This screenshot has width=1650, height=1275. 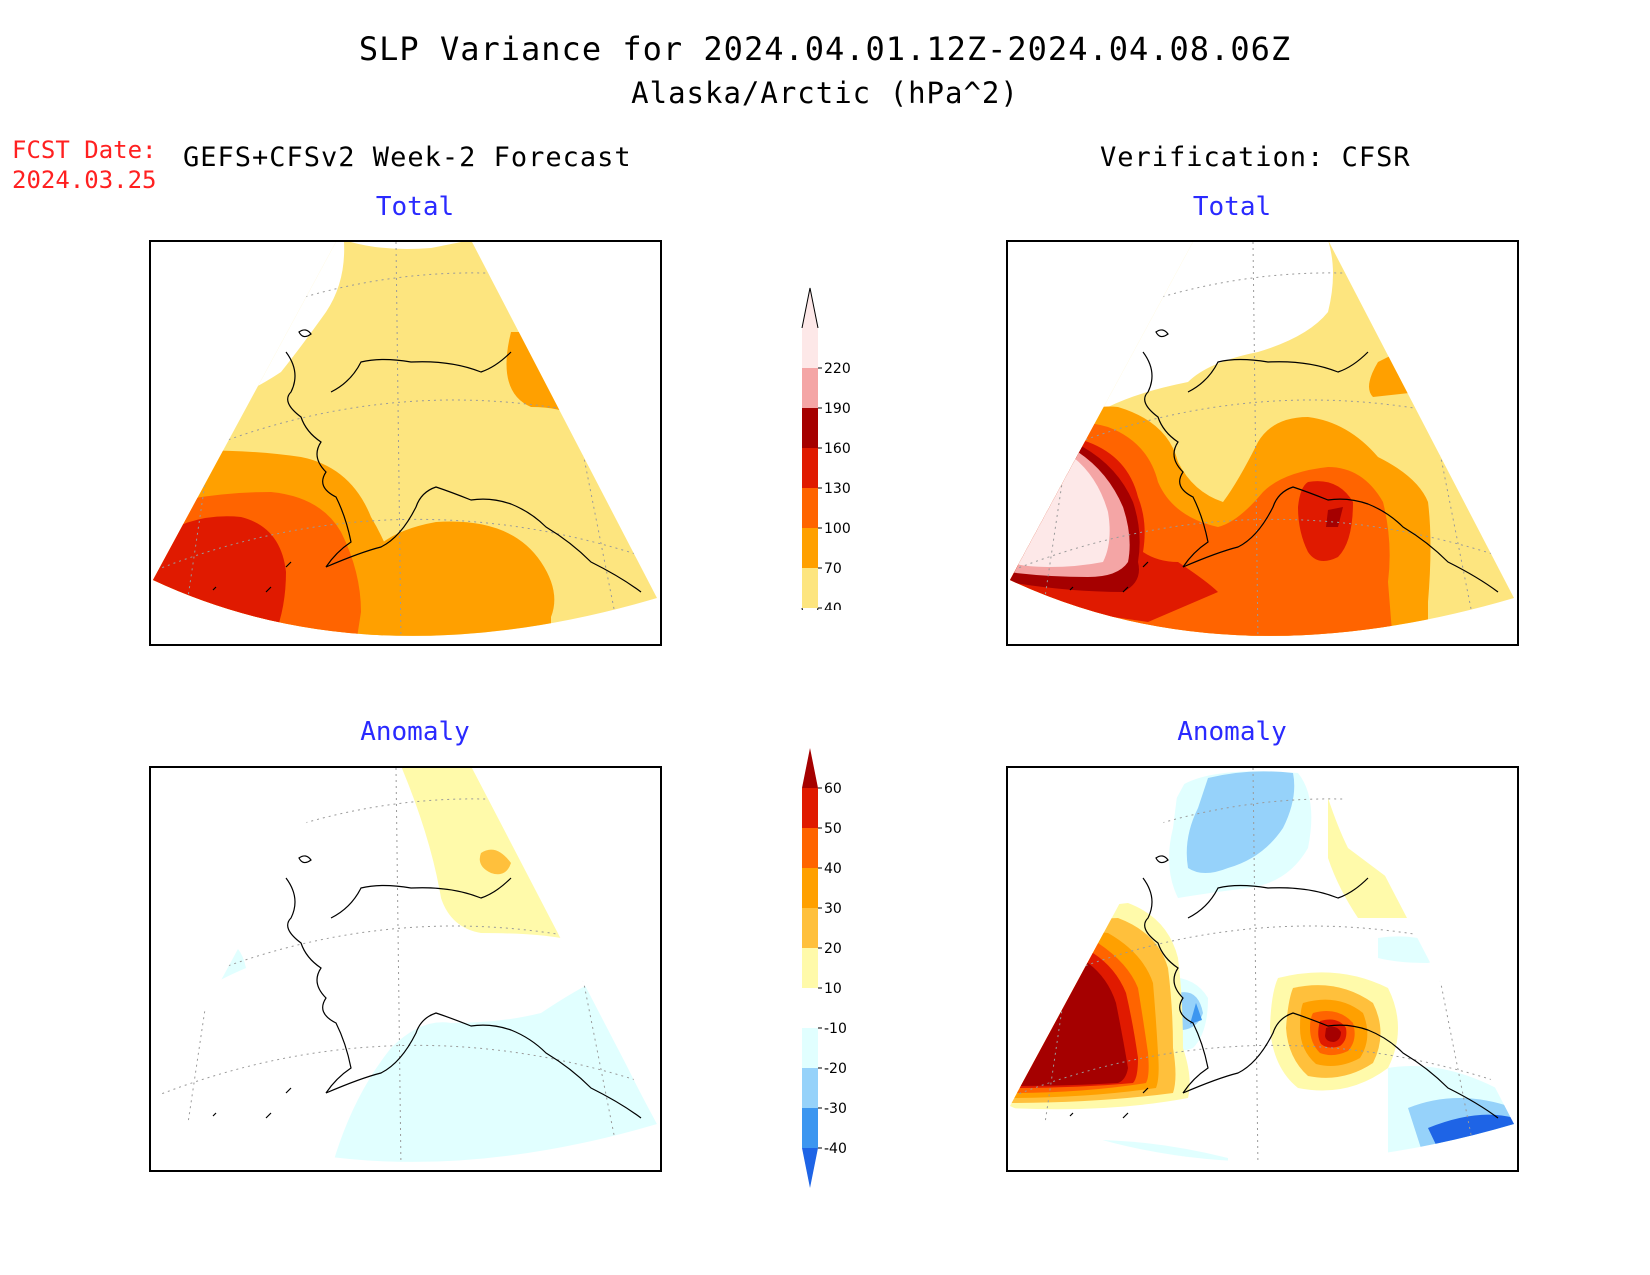 I want to click on map-panel-verification-anomaly, so click(x=1262, y=969).